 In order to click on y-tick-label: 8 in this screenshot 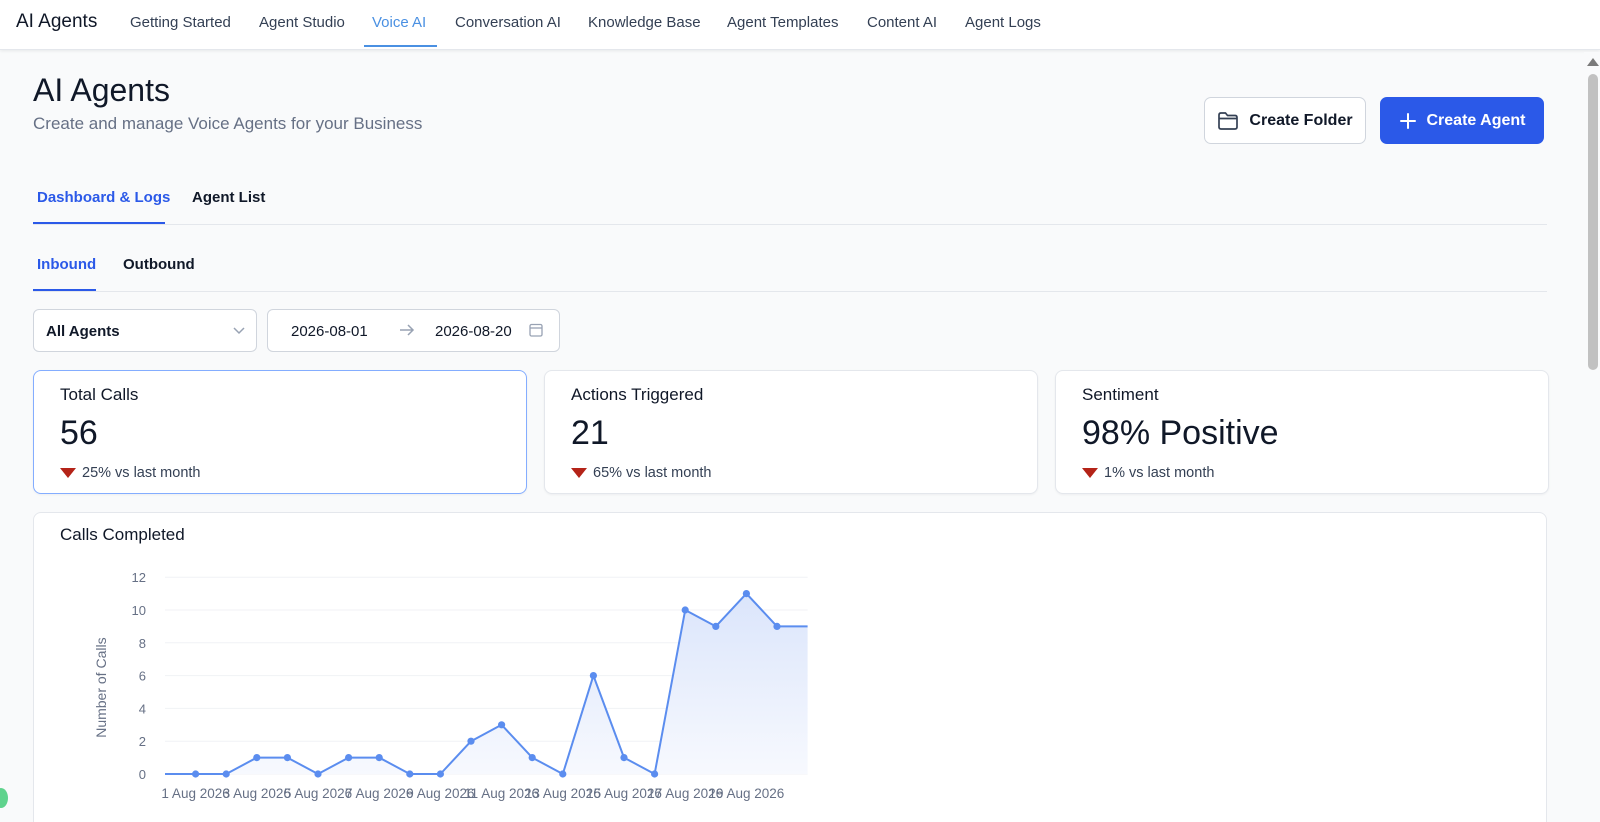, I will do `click(142, 643)`.